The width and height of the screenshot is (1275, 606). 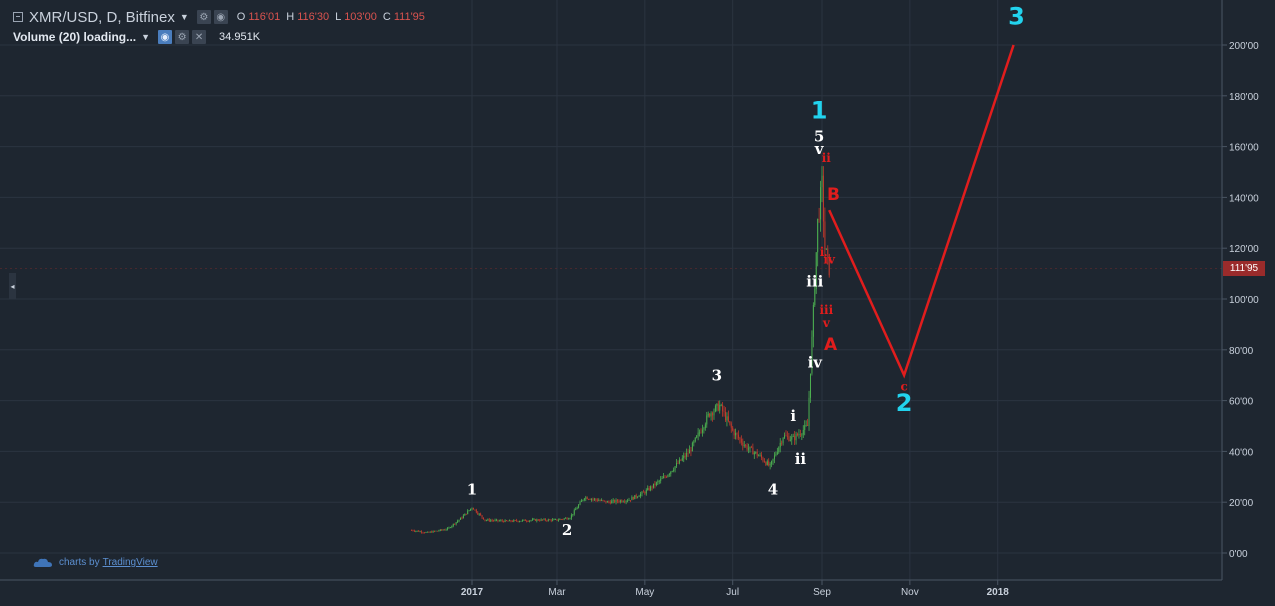 I want to click on y-tick-label: 120'00, so click(x=1244, y=249).